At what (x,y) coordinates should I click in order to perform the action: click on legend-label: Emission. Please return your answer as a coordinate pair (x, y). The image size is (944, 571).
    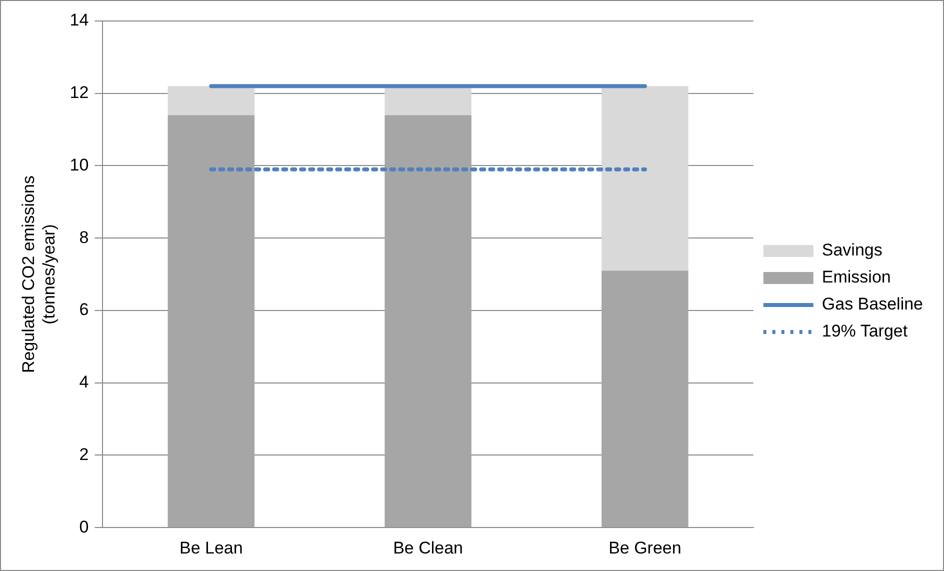
    Looking at the image, I should click on (856, 277).